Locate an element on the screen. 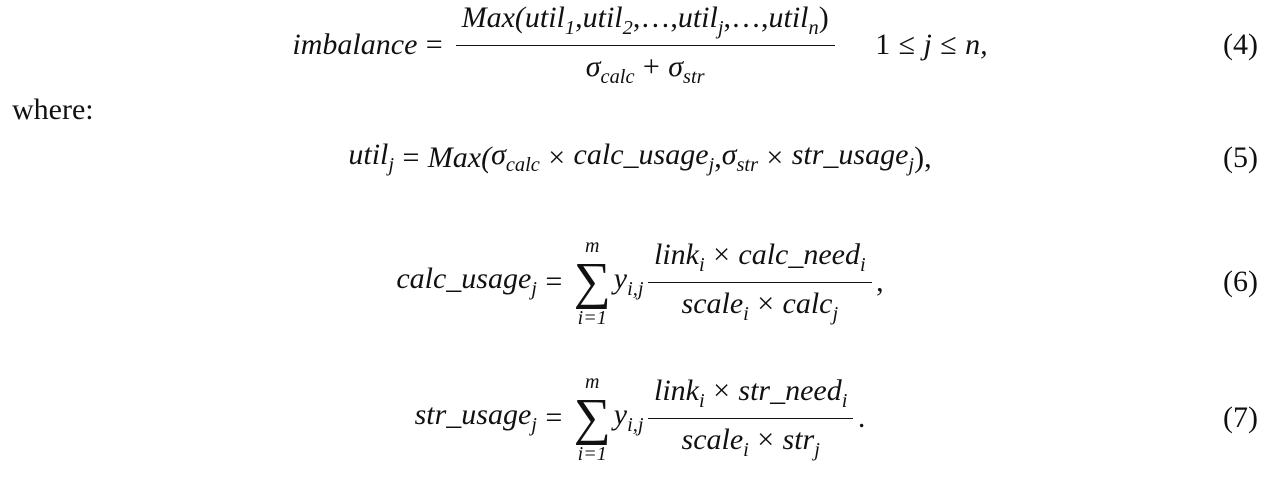 The image size is (1280, 479). math-base: y is located at coordinates (620, 279).